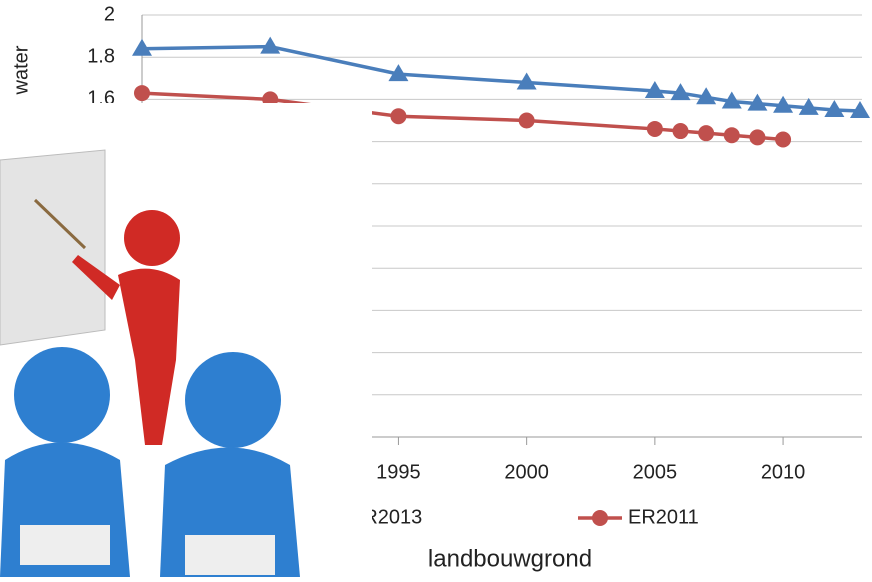 This screenshot has width=872, height=582. Describe the element at coordinates (655, 472) in the screenshot. I see `x-tick-label: 2005` at that location.